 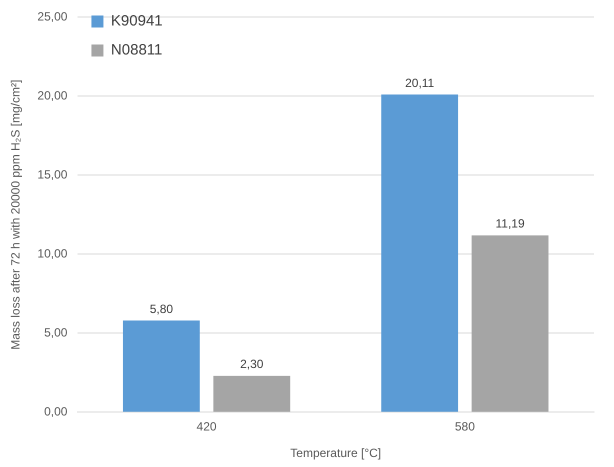 I want to click on y-tick-label: 5,00, so click(x=56, y=333).